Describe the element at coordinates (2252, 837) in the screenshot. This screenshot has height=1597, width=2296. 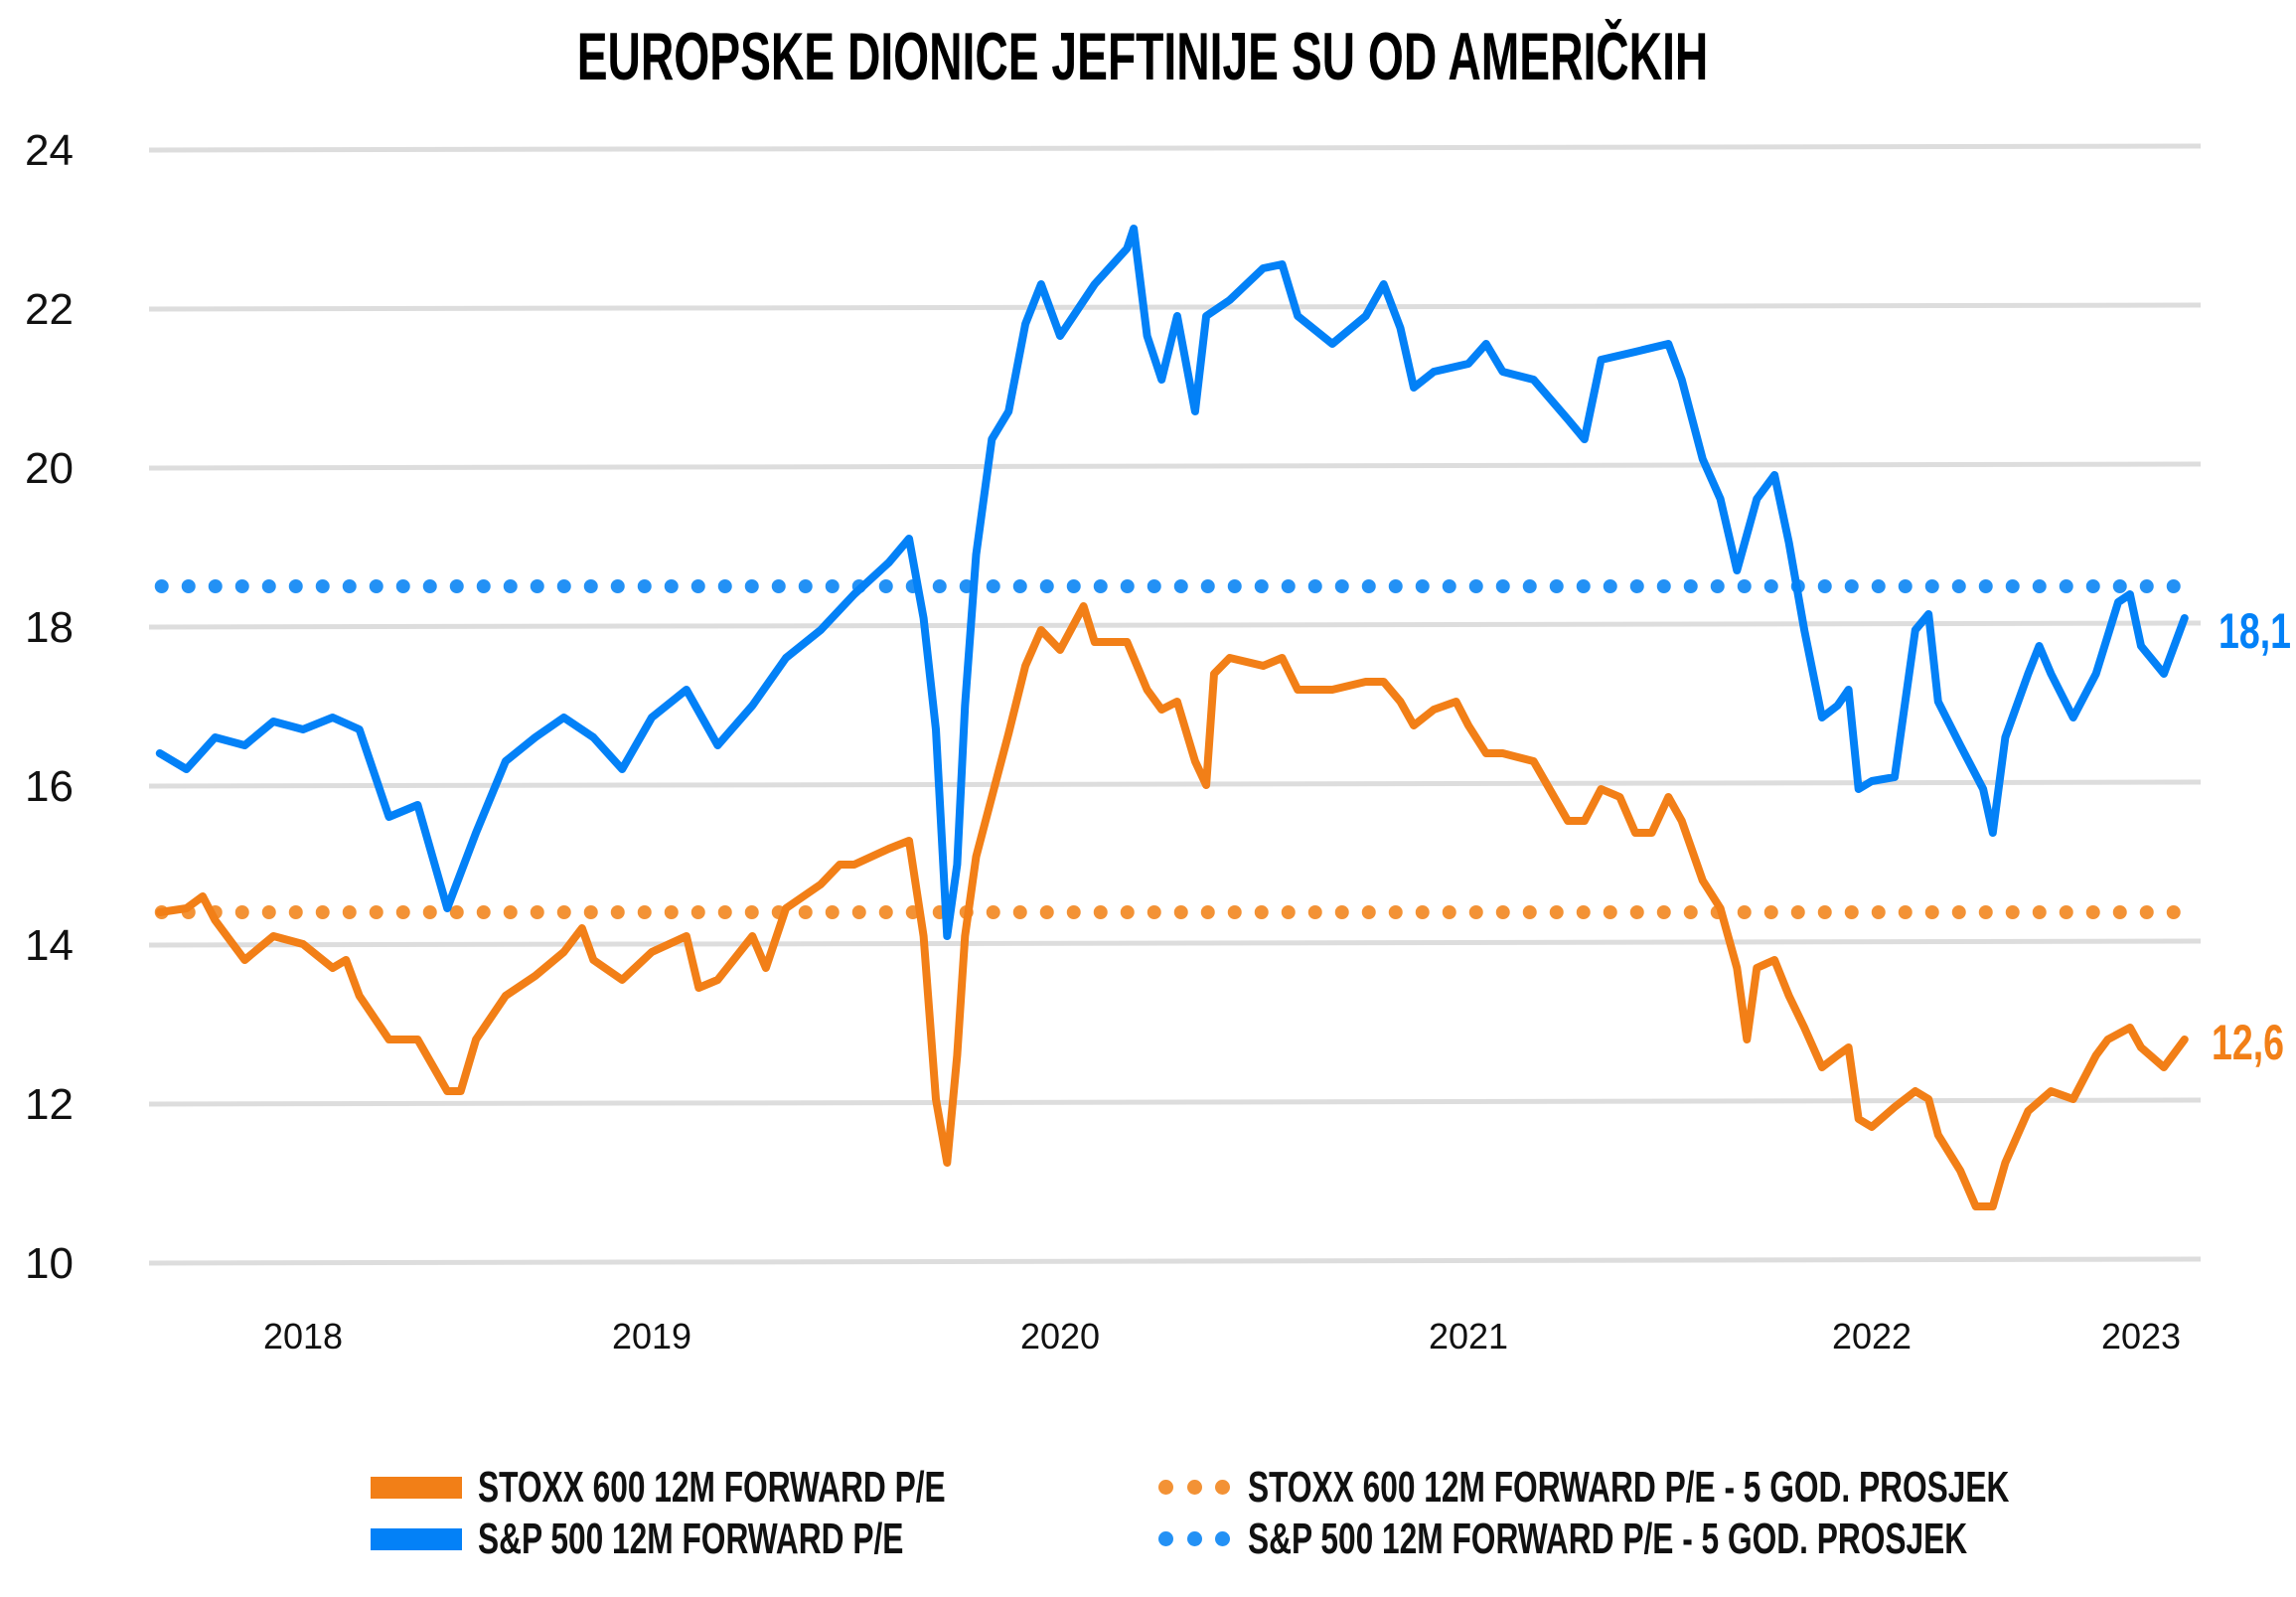
I see `end-labels: 18,1 12,6` at that location.